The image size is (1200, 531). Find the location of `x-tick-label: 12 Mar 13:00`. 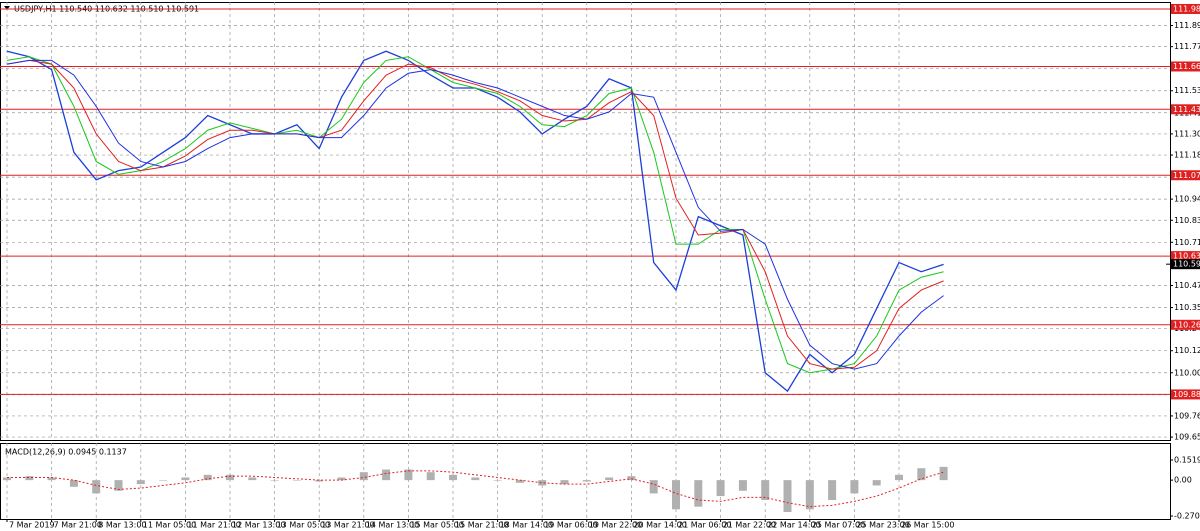

x-tick-label: 12 Mar 13:00 is located at coordinates (258, 525).